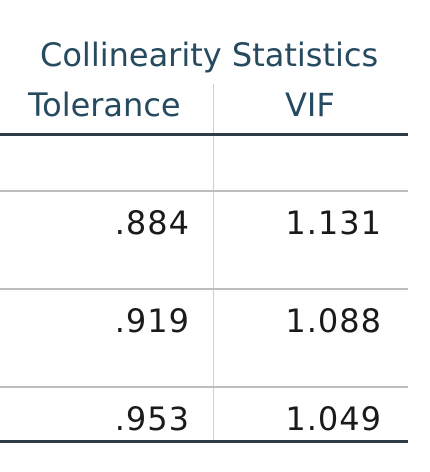  Describe the element at coordinates (104, 105) in the screenshot. I see `column-header-tolerance: Tolerance` at that location.